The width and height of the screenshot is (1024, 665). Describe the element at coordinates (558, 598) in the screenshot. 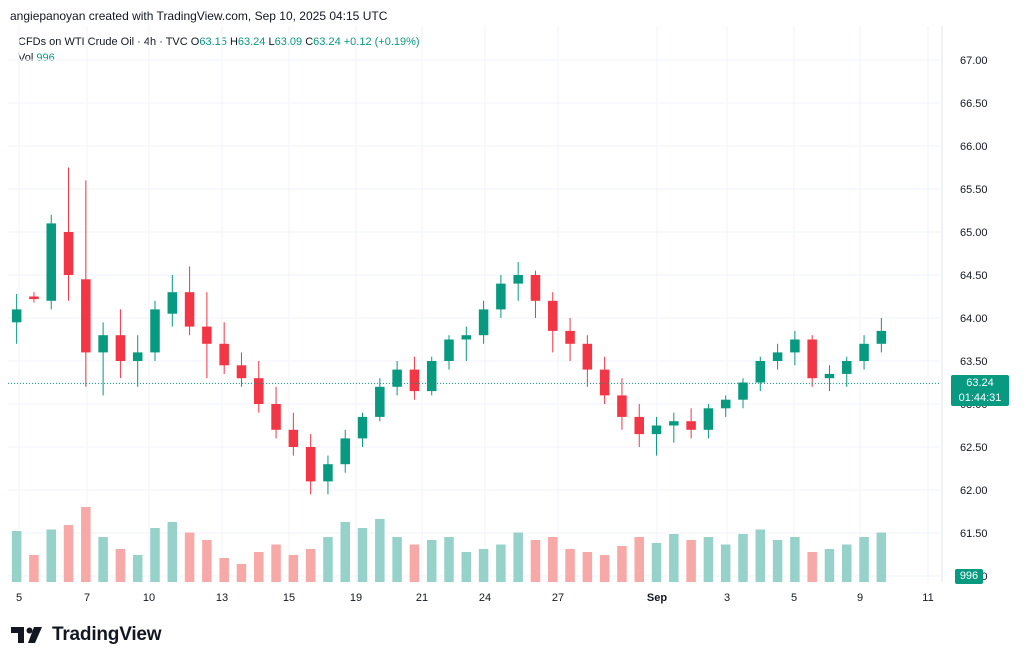

I see `x-tick-label: 27` at that location.